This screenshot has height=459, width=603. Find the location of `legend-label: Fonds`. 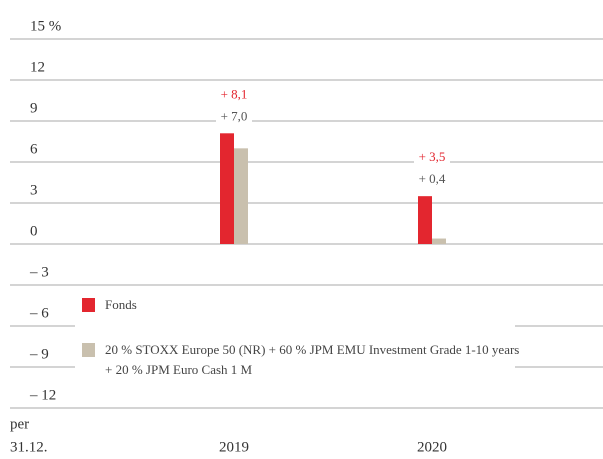

legend-label: Fonds is located at coordinates (121, 304).